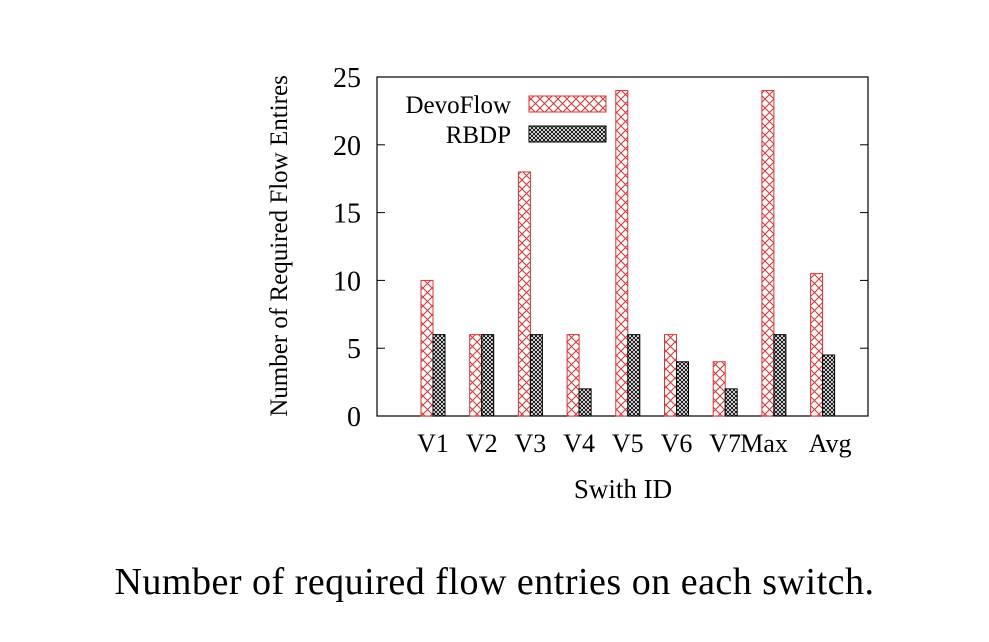 The image size is (989, 642). I want to click on bar-rbdp-v1, so click(439, 375).